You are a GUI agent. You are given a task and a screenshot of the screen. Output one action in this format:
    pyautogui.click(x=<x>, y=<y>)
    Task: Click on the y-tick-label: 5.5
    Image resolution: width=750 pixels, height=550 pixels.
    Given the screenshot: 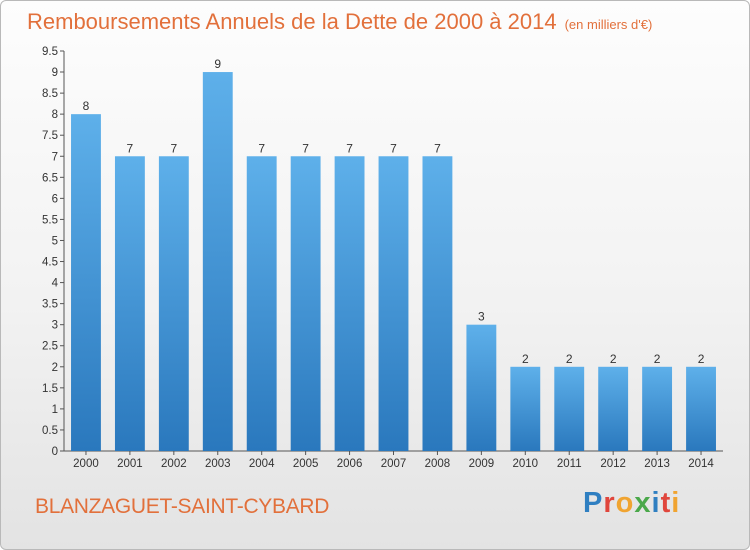 What is the action you would take?
    pyautogui.click(x=50, y=220)
    